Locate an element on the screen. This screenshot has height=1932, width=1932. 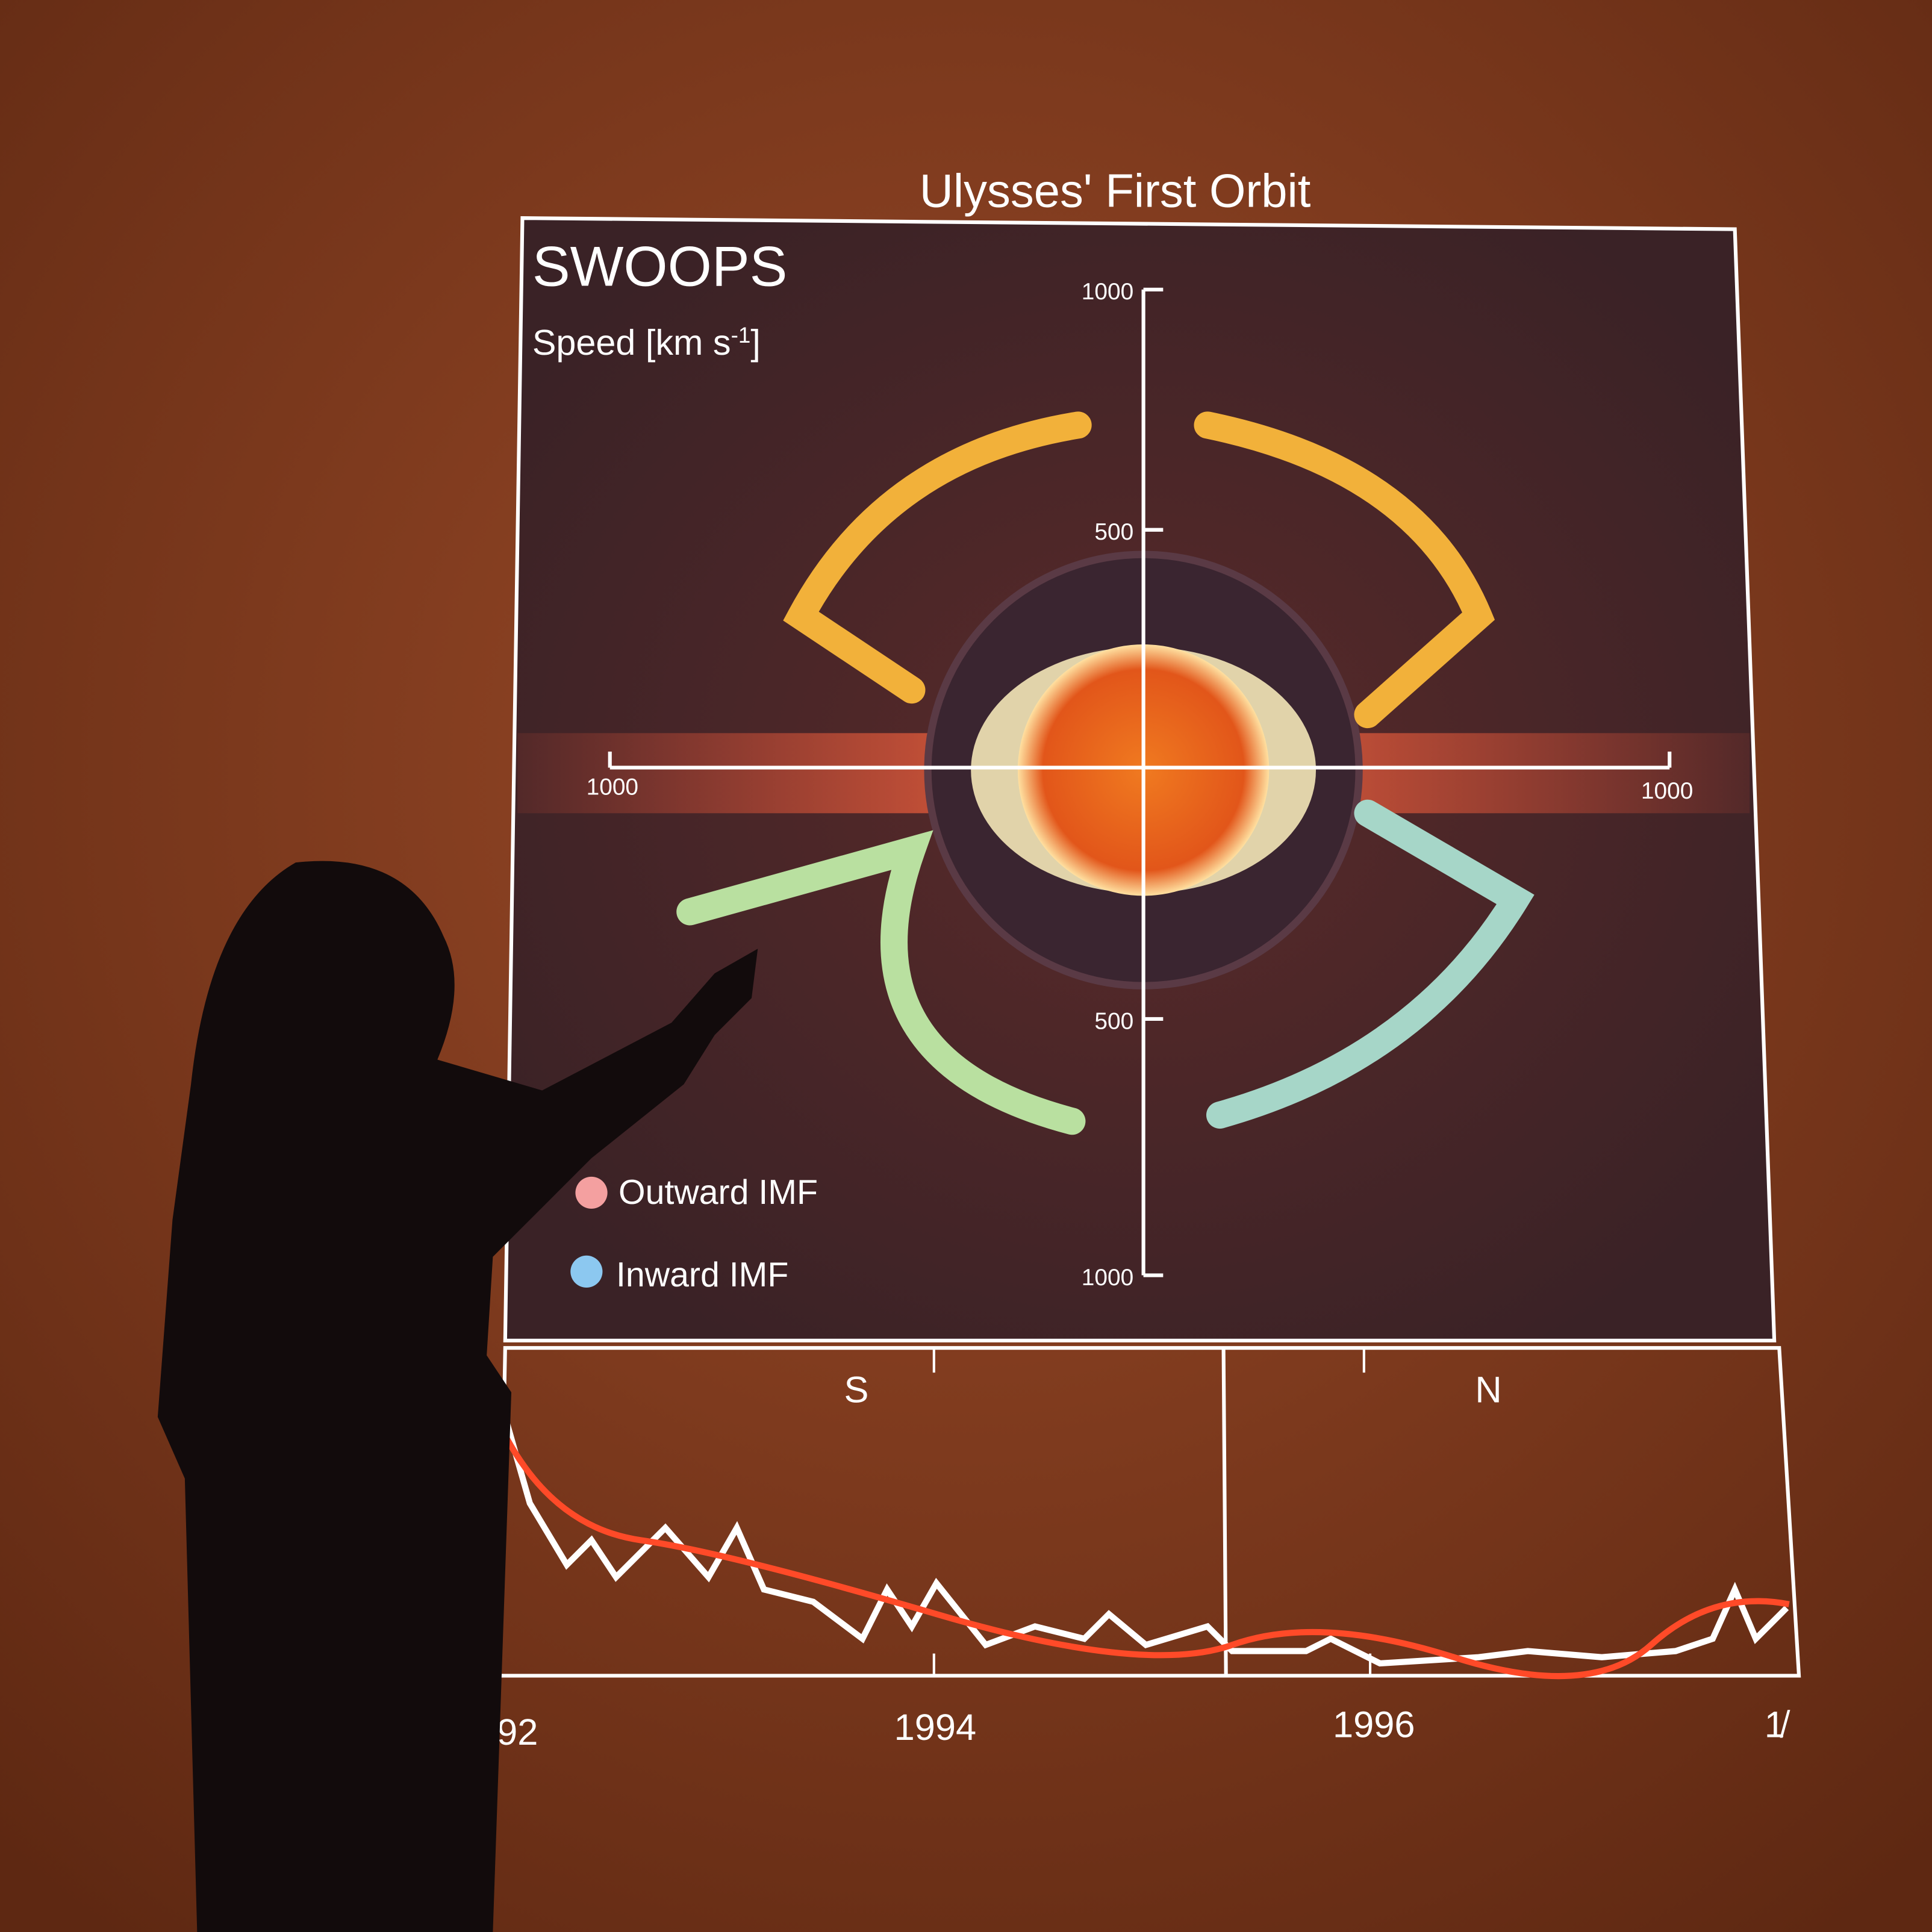
speed-series is located at coordinates (1145, 1541).